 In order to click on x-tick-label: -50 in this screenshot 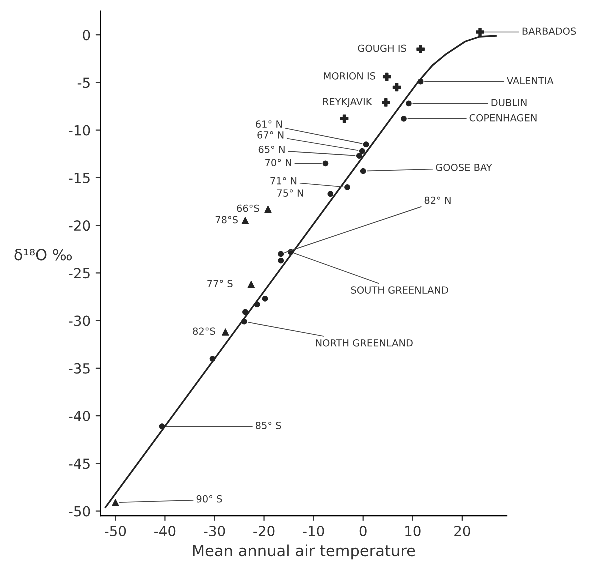, I will do `click(115, 531)`.